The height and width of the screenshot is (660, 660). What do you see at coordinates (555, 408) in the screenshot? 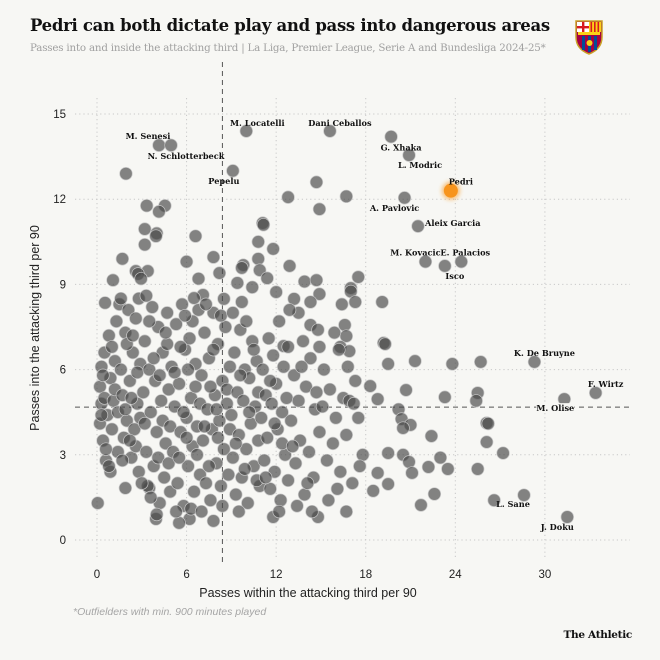
I see `point-label-m-olise: M. Olise` at bounding box center [555, 408].